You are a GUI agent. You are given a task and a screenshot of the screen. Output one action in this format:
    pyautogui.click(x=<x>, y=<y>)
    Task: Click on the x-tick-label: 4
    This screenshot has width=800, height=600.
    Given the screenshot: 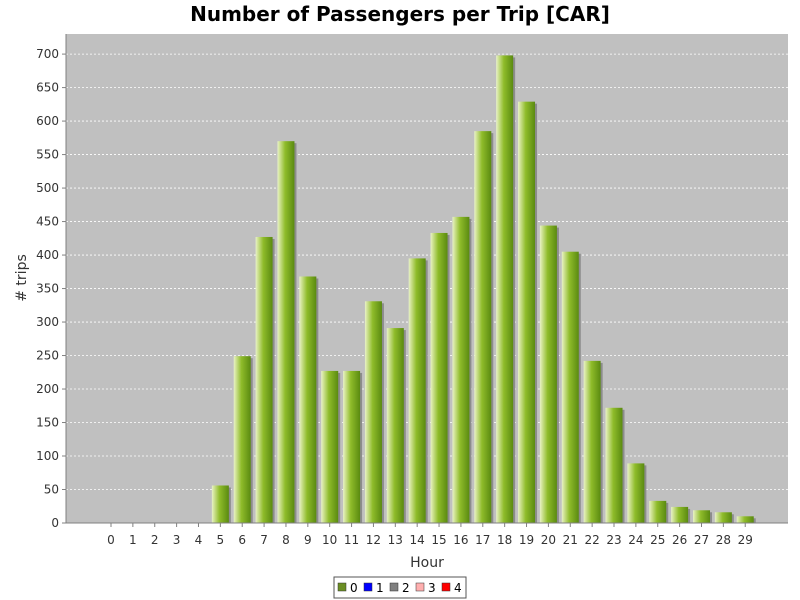 What is the action you would take?
    pyautogui.click(x=199, y=540)
    